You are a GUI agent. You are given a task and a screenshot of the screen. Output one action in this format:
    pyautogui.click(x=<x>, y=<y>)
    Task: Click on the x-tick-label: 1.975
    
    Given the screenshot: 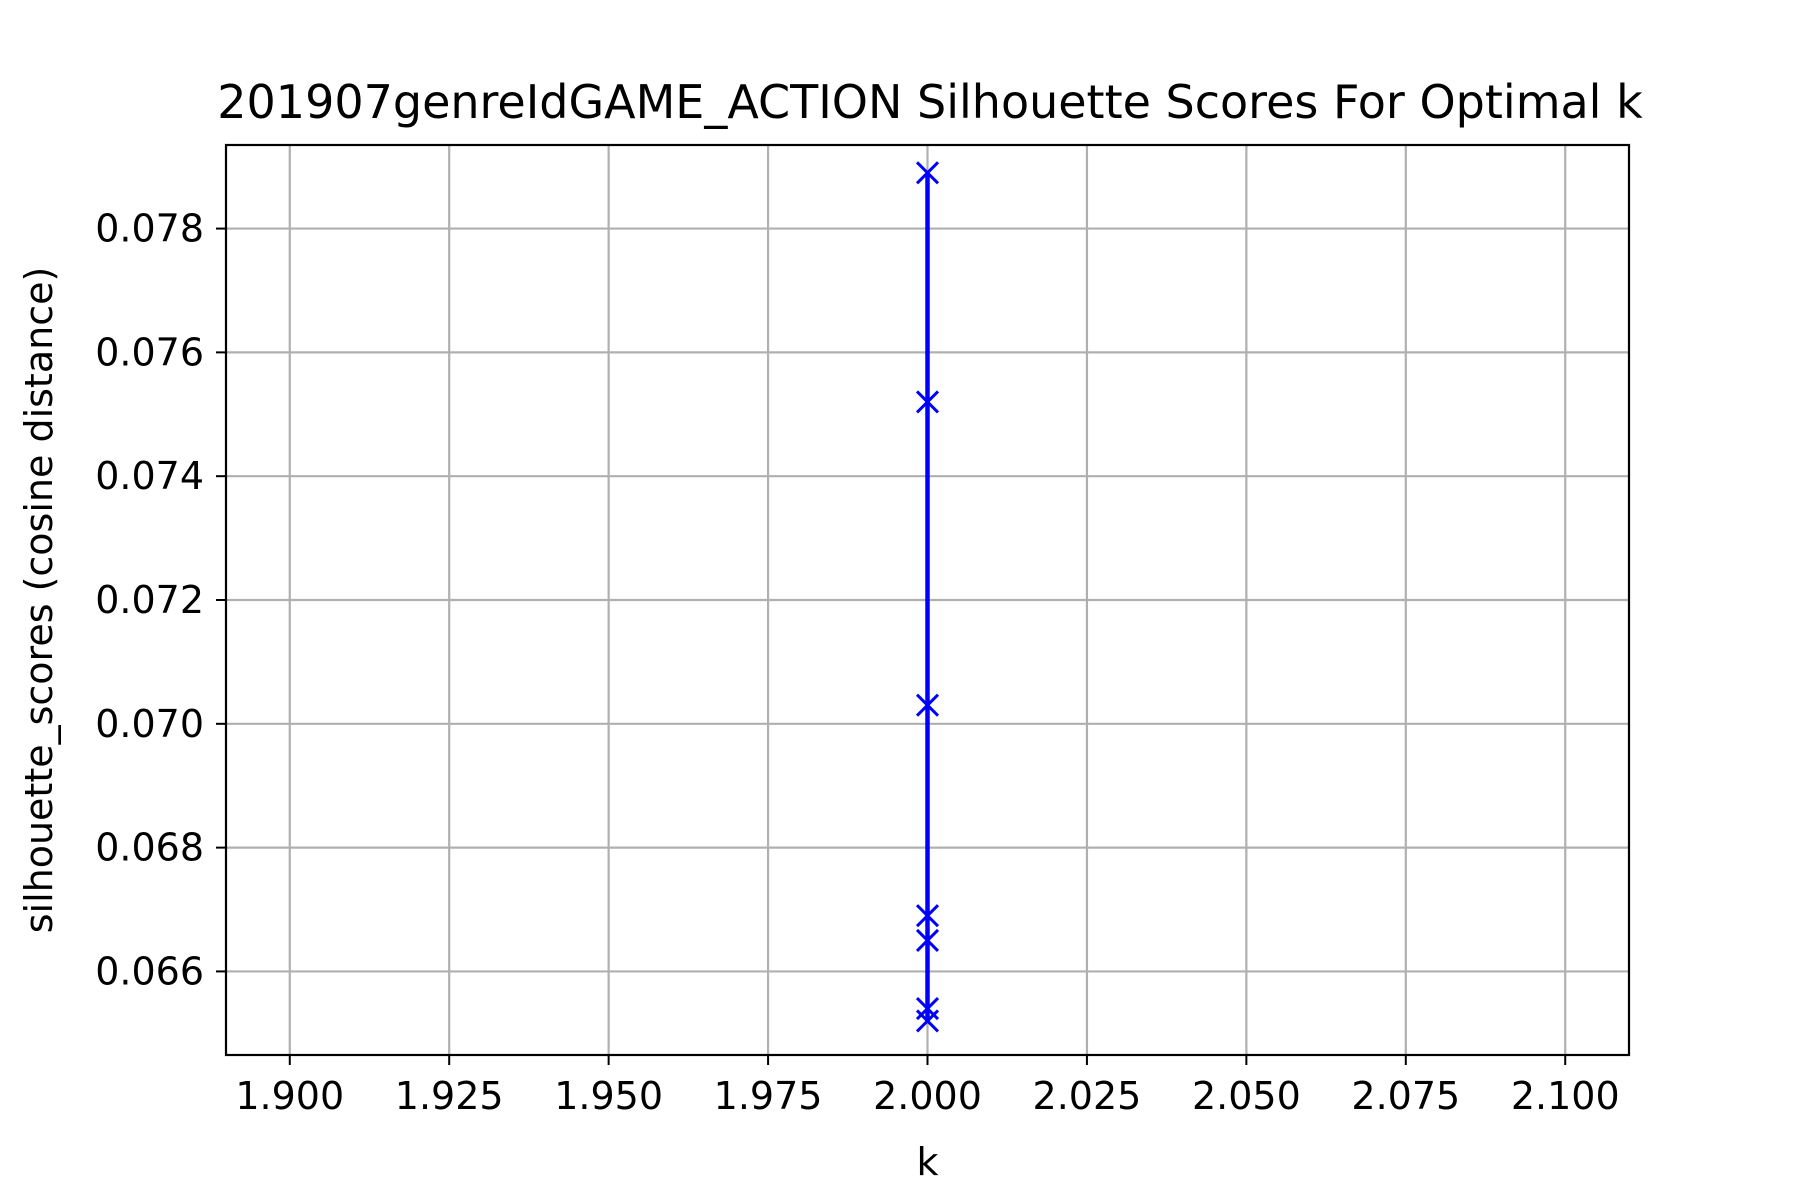 What is the action you would take?
    pyautogui.click(x=768, y=1096)
    